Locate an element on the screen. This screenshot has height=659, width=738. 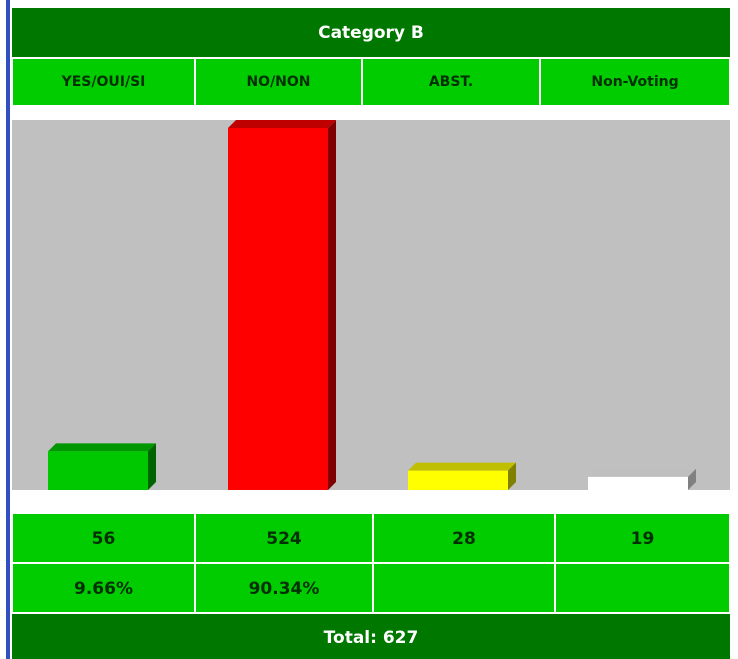
share-label: 9.66% is located at coordinates (103, 589).